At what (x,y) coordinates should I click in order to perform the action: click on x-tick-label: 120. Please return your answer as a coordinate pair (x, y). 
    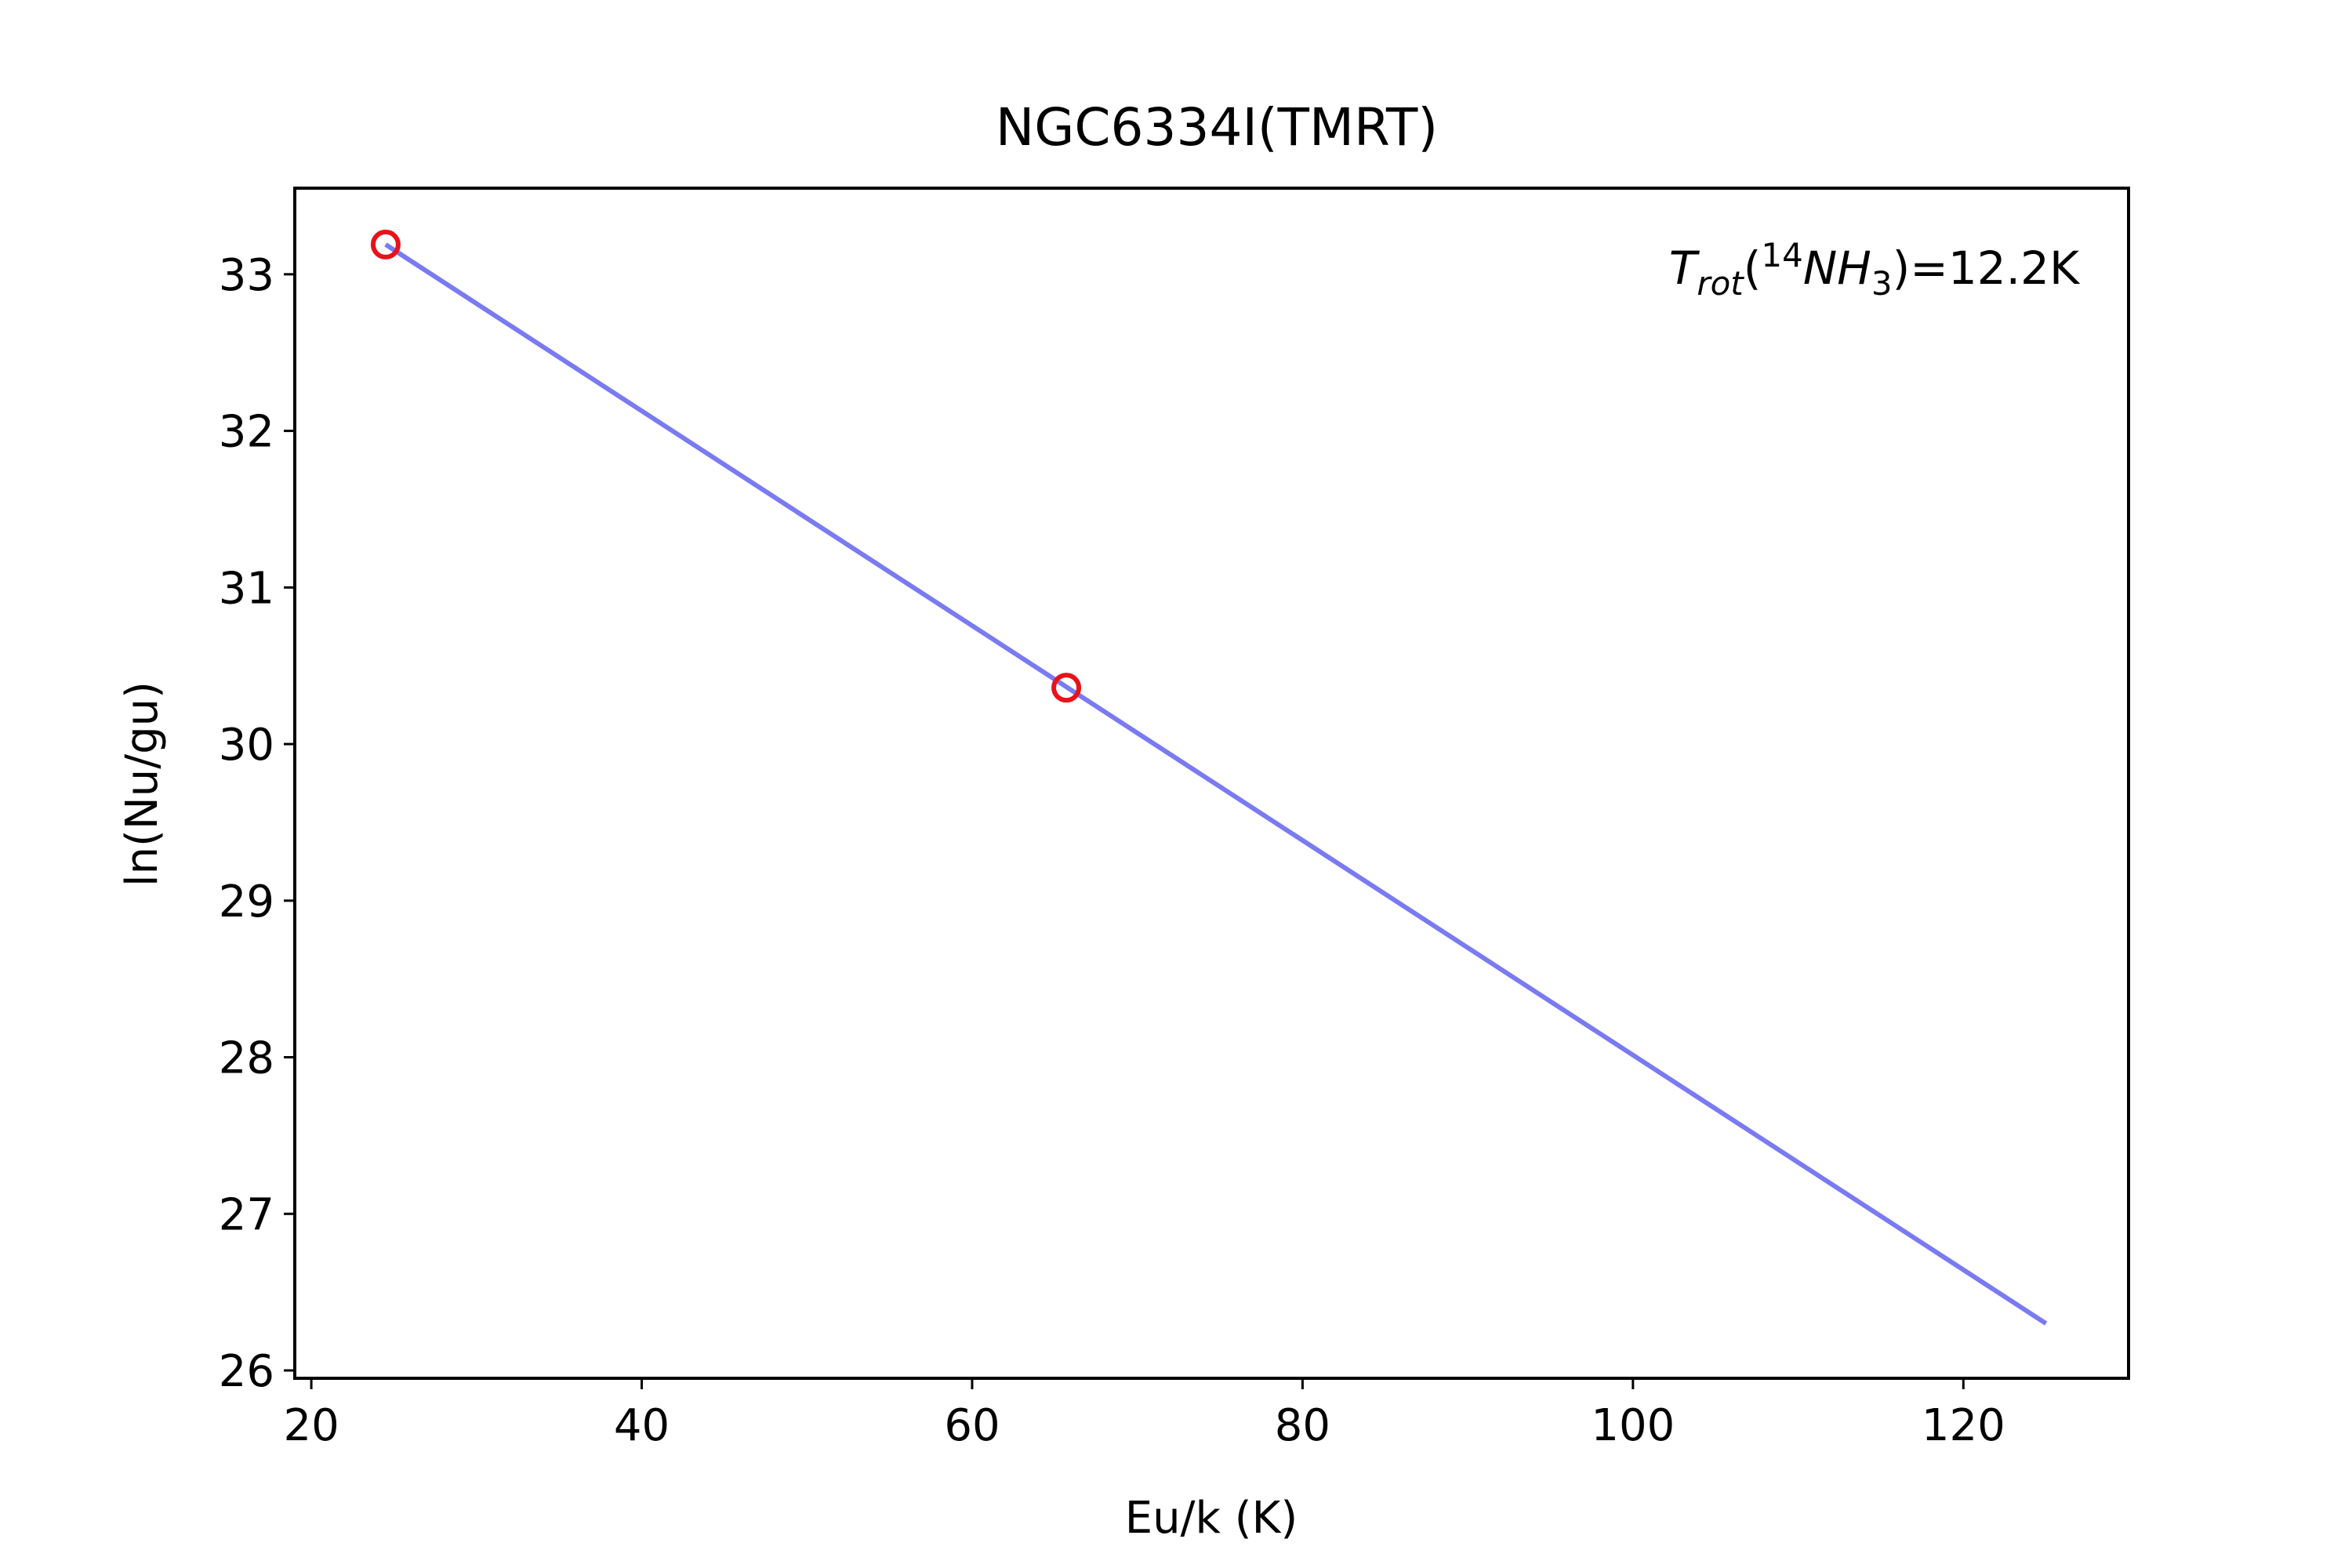
    Looking at the image, I should click on (1964, 1425).